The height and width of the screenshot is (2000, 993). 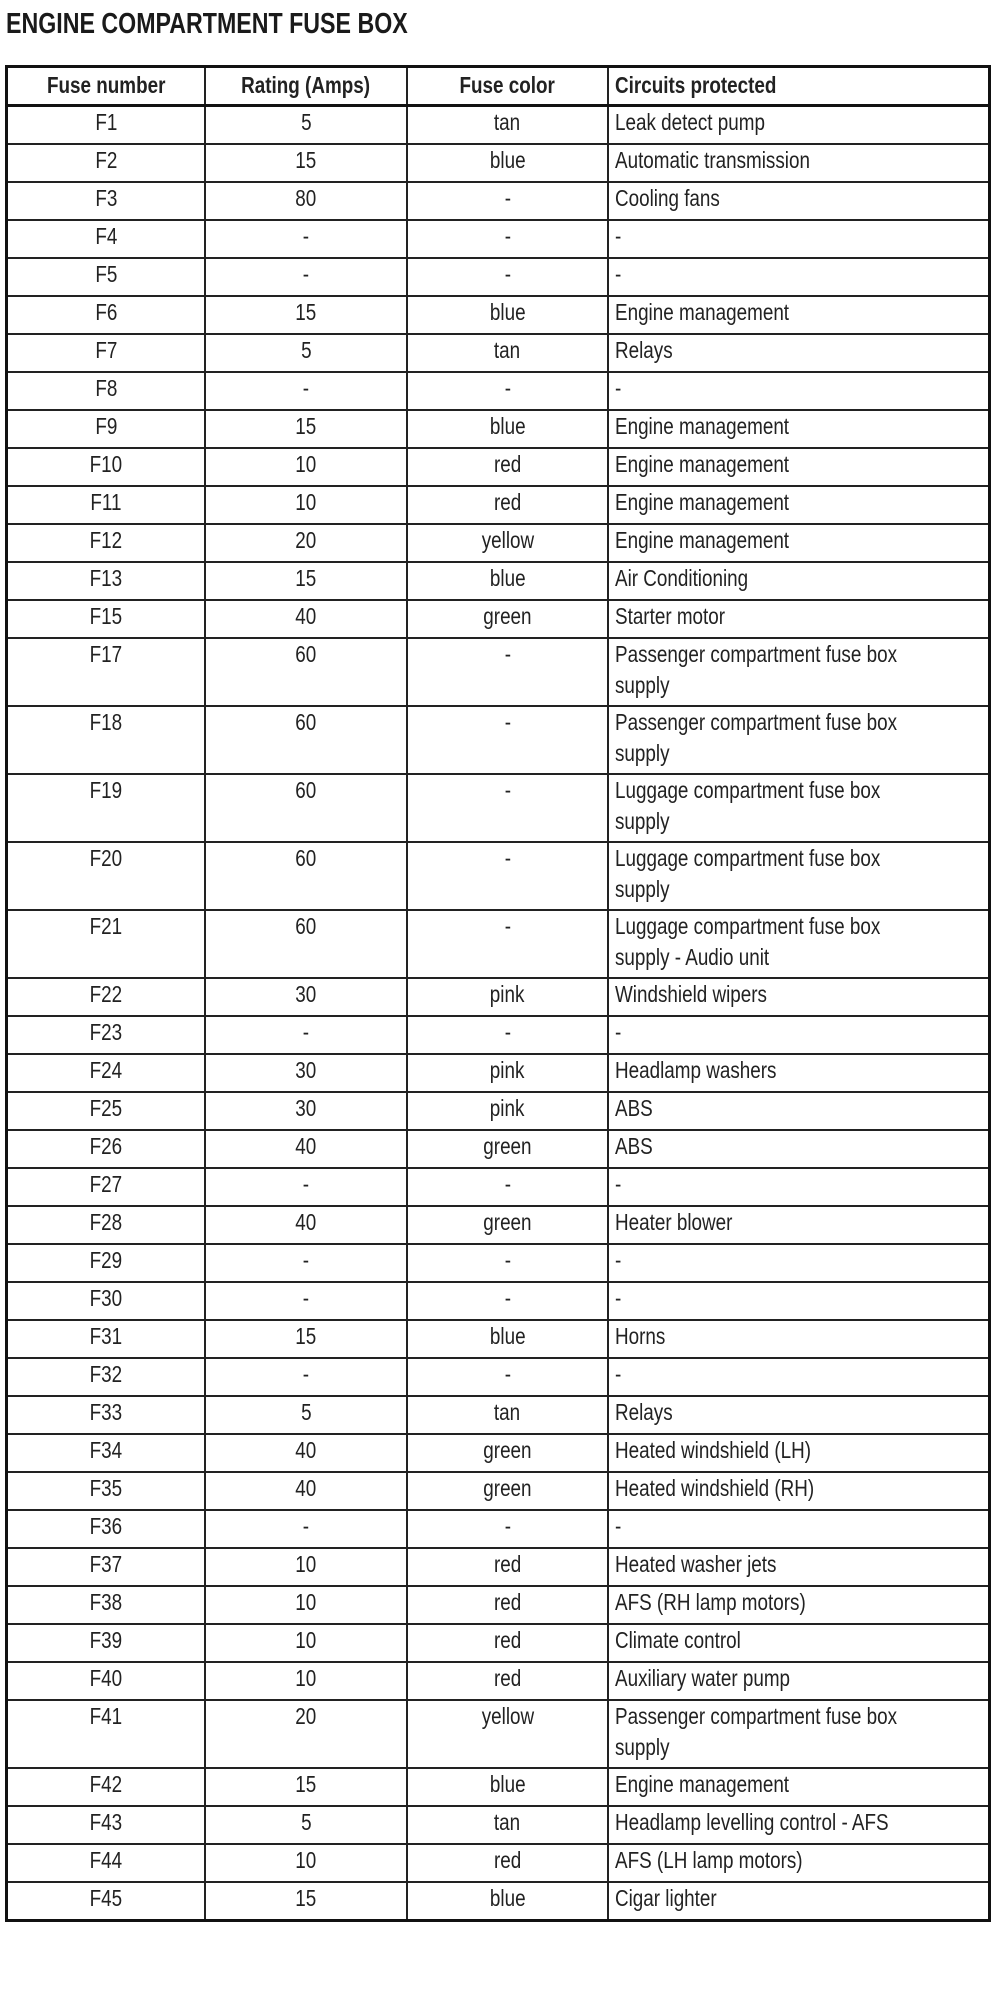 What do you see at coordinates (799, 1415) in the screenshot?
I see `circuits-cell: Relays` at bounding box center [799, 1415].